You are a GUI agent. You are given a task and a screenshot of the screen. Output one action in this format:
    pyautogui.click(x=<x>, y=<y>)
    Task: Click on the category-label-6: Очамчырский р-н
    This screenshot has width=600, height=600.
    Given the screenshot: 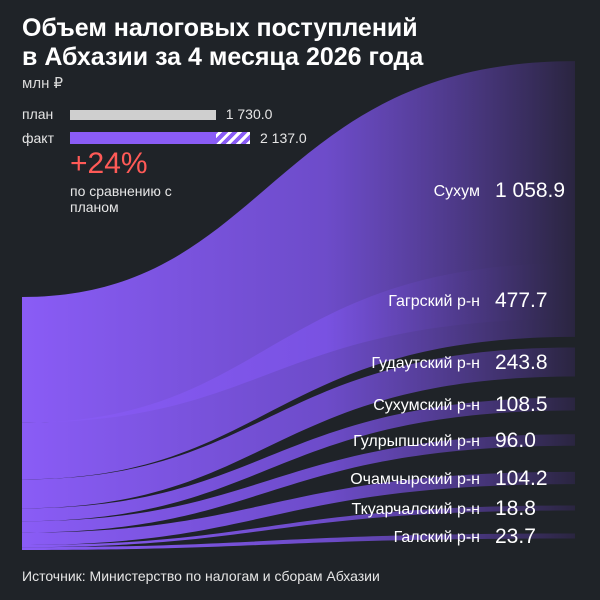 What is the action you would take?
    pyautogui.click(x=415, y=479)
    